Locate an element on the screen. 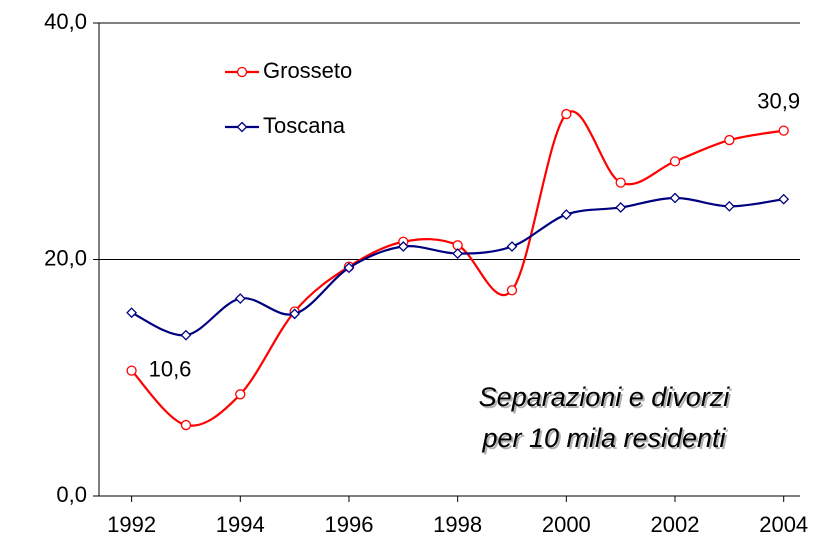  annotation: per 10 mila residenti is located at coordinates (603, 438).